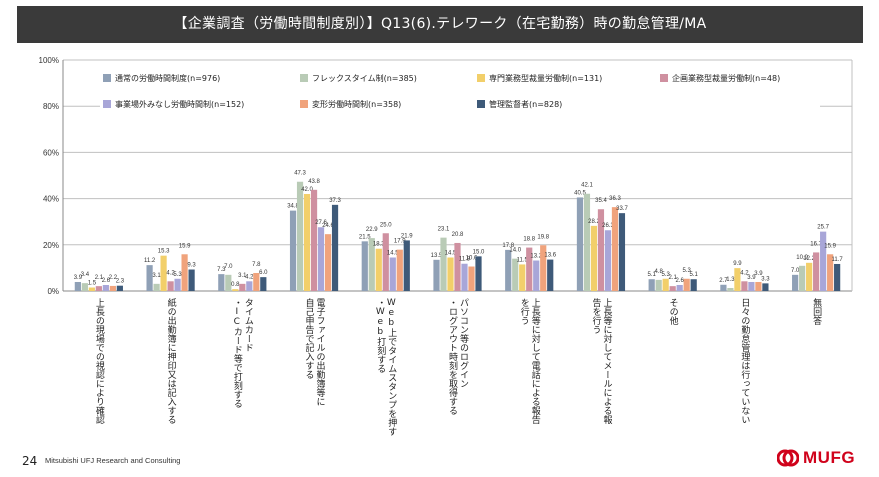 The width and height of the screenshot is (879, 477). What do you see at coordinates (356, 104) in the screenshot?
I see `legend-label: 変形労働時間制(n=358)` at bounding box center [356, 104].